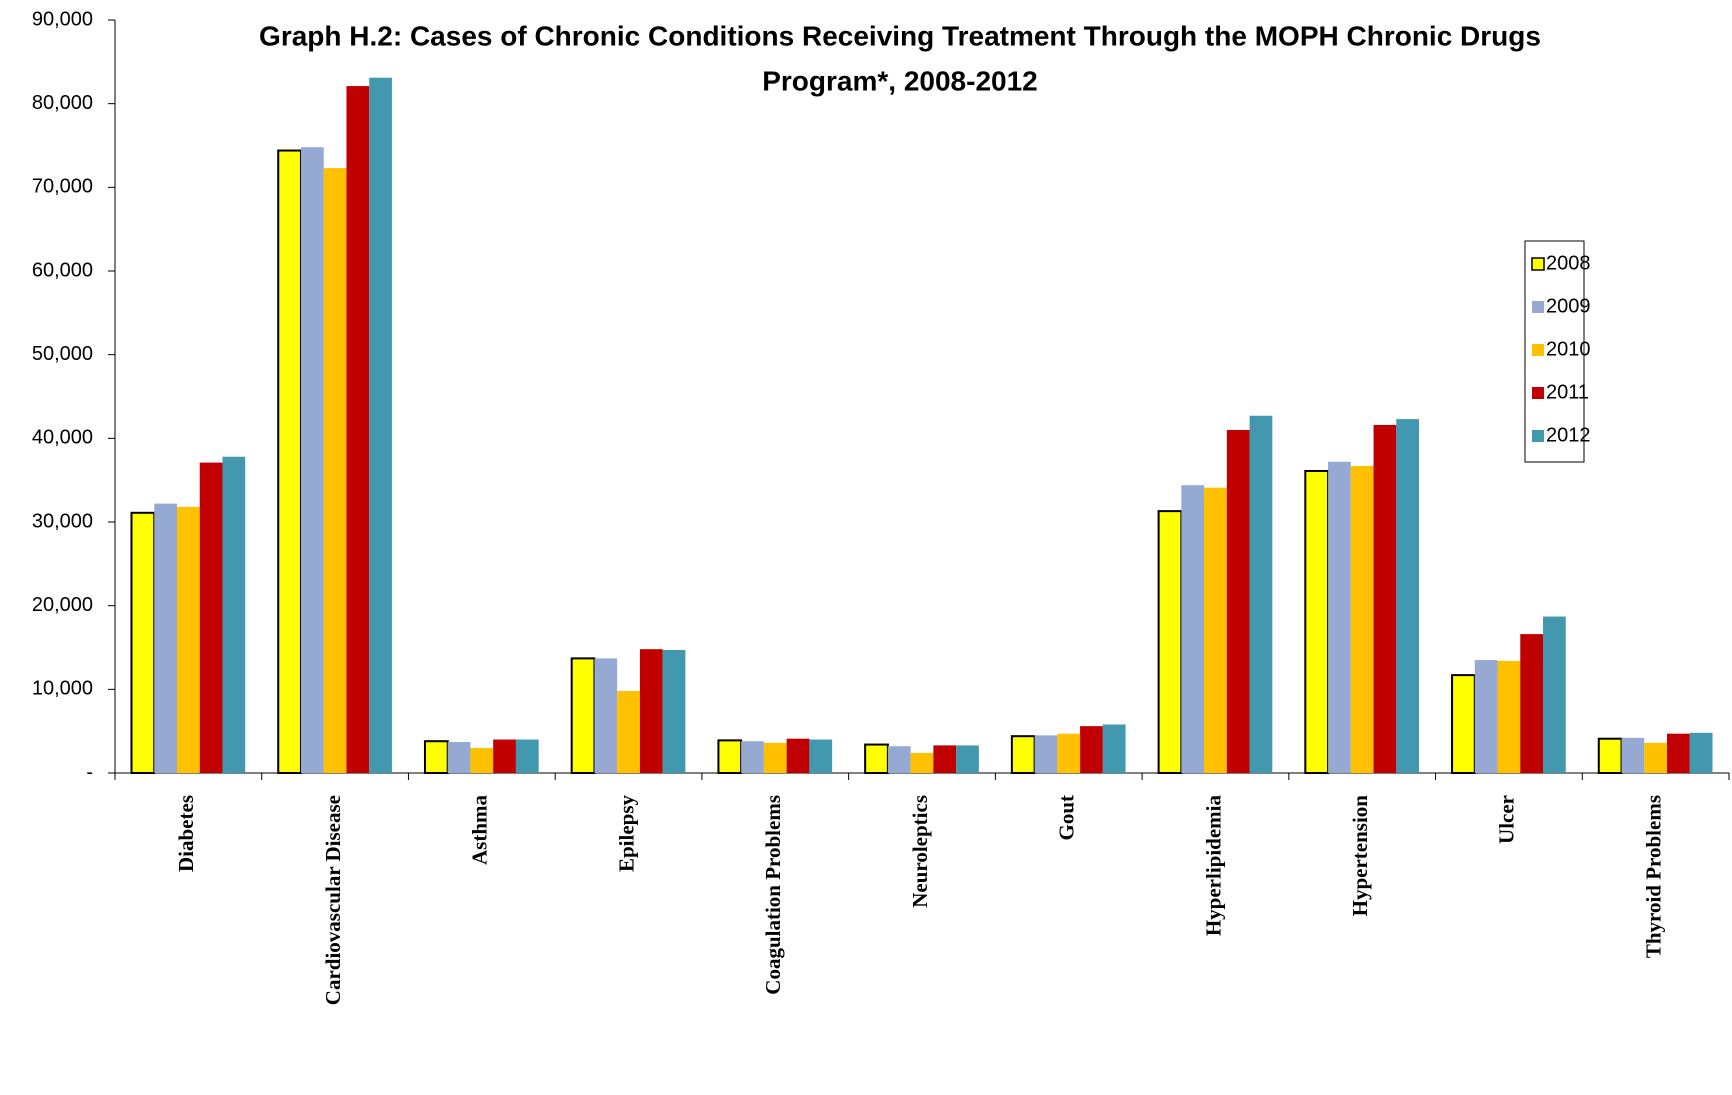 This screenshot has width=1732, height=1095. What do you see at coordinates (62, 438) in the screenshot?
I see `y-tick-label: 40,000` at bounding box center [62, 438].